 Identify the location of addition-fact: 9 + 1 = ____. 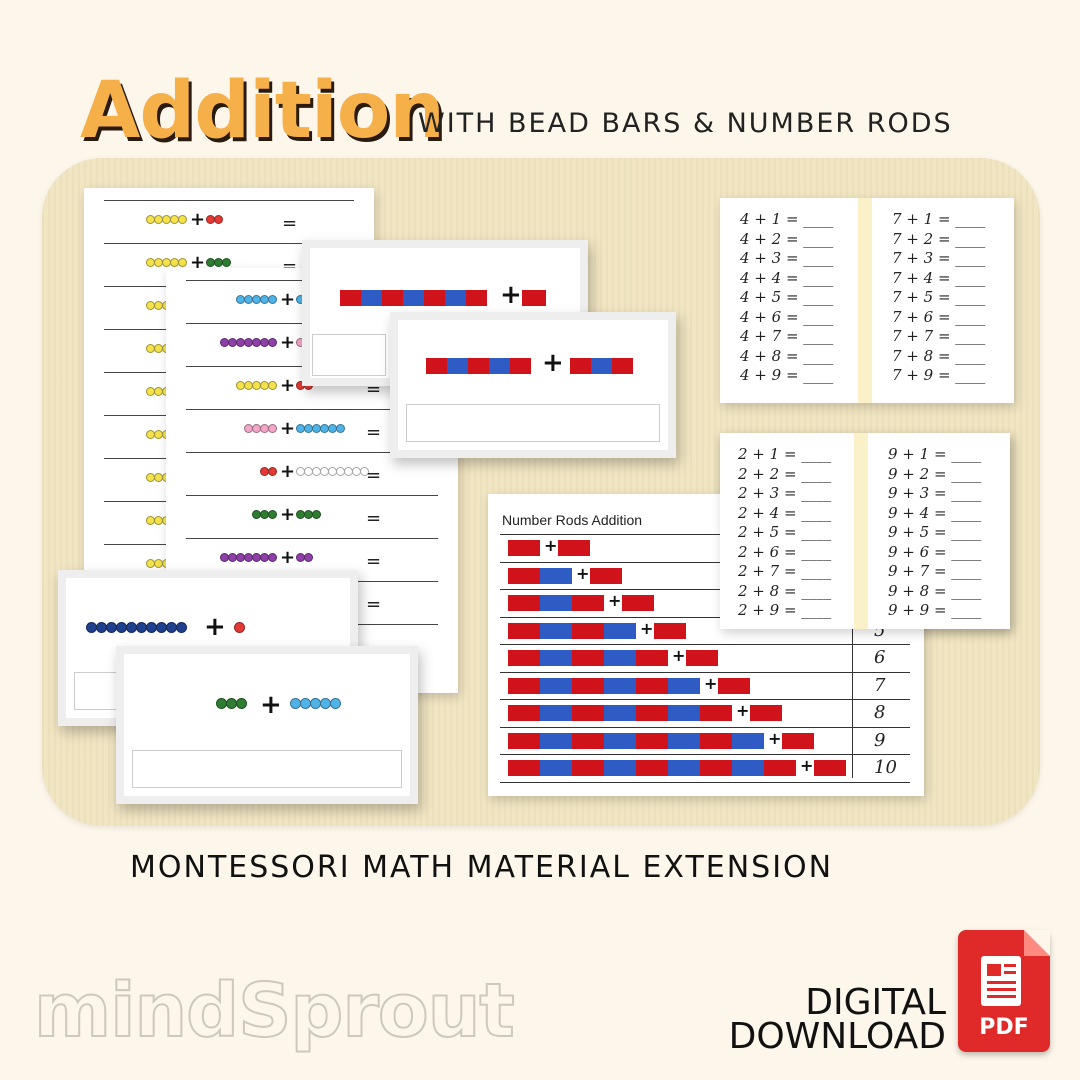
(935, 454).